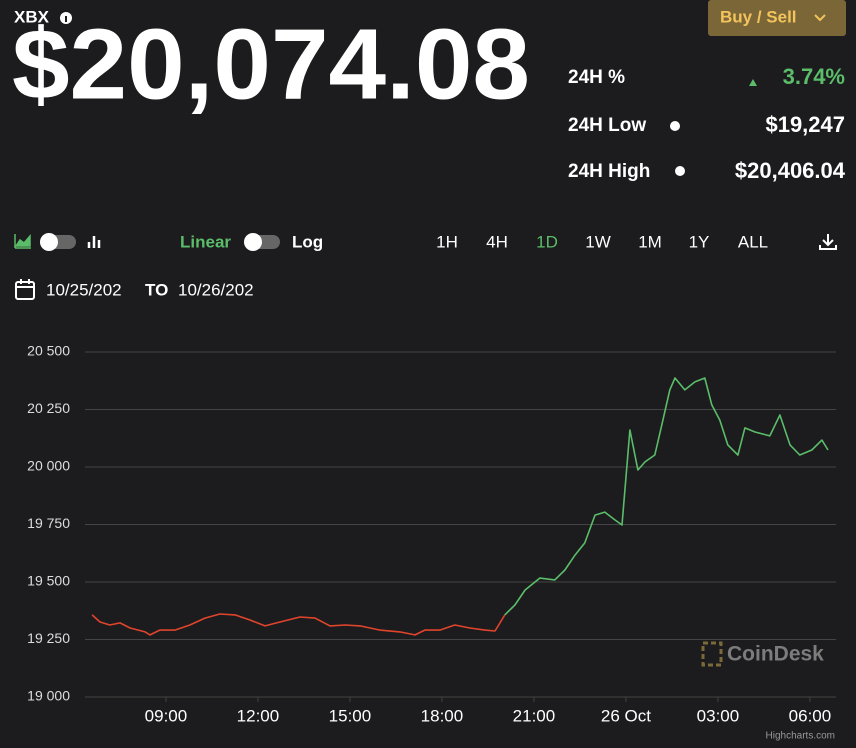 The height and width of the screenshot is (748, 856). I want to click on stat-value: 3.74%, so click(814, 76).